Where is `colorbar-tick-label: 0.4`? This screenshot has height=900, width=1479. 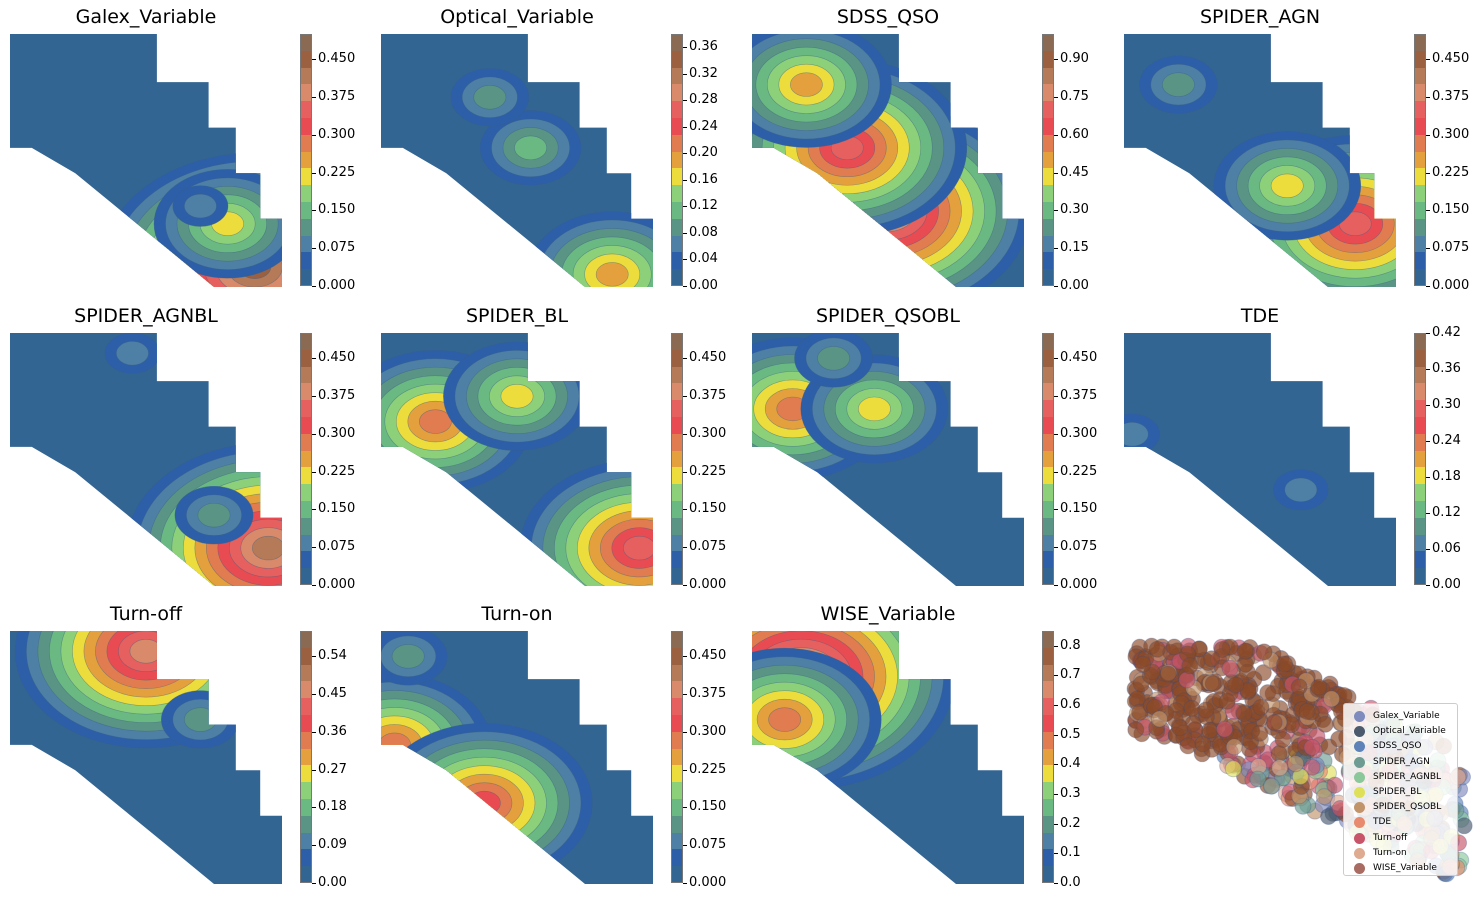 colorbar-tick-label: 0.4 is located at coordinates (1070, 764).